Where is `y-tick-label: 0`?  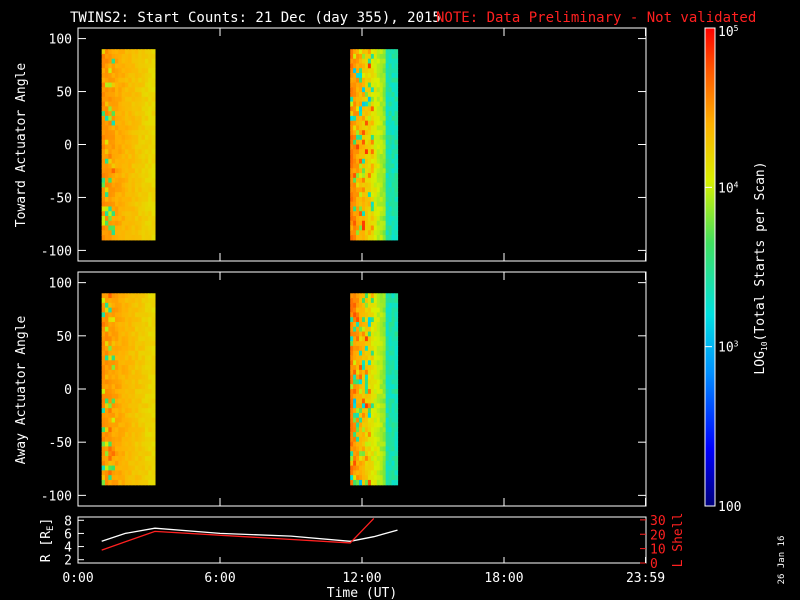 y-tick-label: 0 is located at coordinates (68, 390).